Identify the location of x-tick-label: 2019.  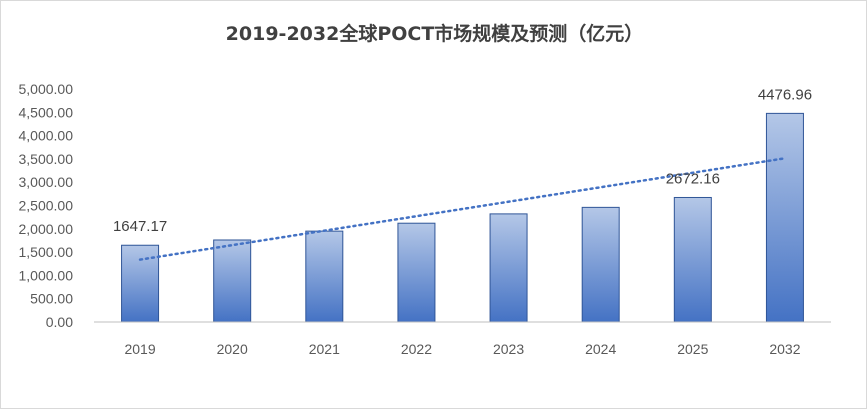
(139, 349).